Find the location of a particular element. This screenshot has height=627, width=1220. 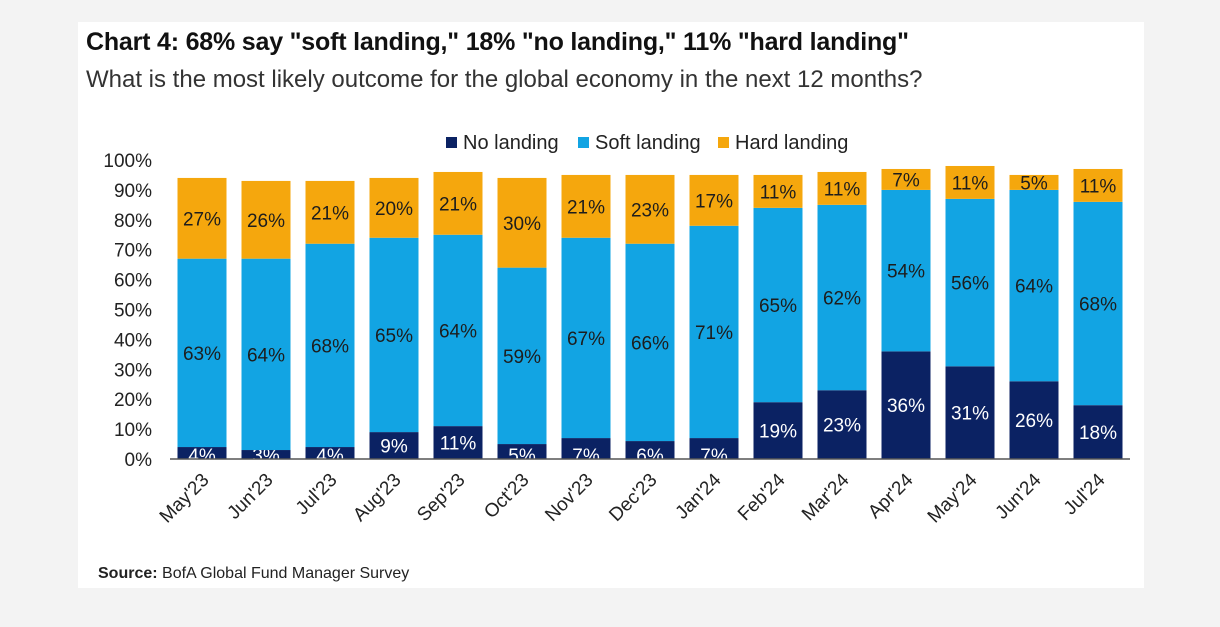

source-text: BofA Global Fund Manager Survey is located at coordinates (286, 573).